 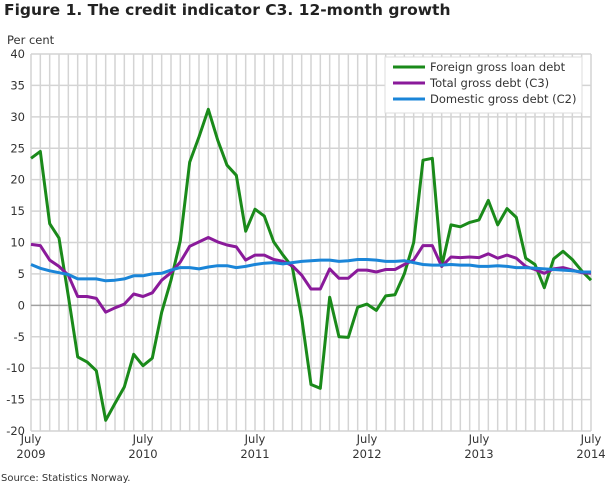 What do you see at coordinates (17, 243) in the screenshot?
I see `y-tick-label: 10` at bounding box center [17, 243].